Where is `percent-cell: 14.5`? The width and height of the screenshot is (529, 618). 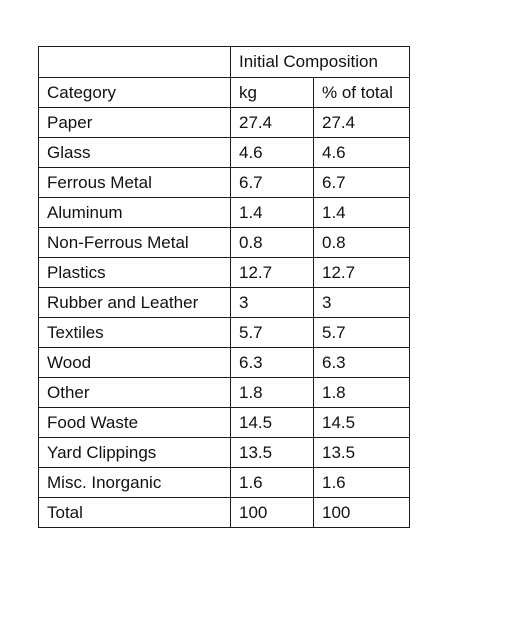 percent-cell: 14.5 is located at coordinates (361, 422).